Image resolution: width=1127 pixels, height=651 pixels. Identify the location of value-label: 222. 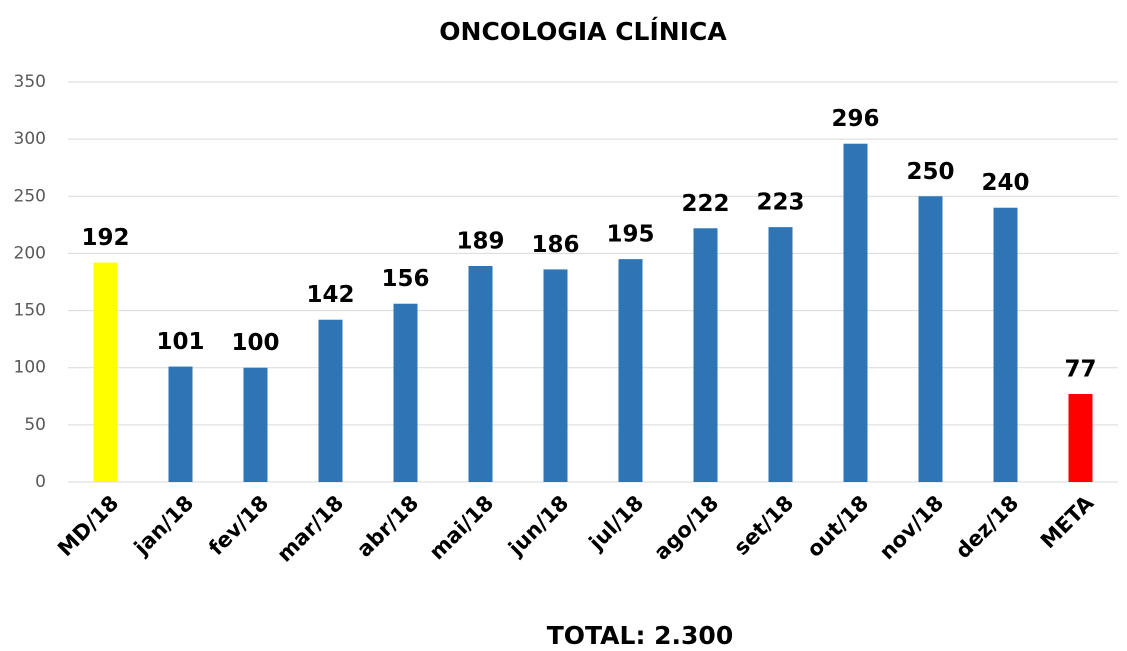
(705, 204).